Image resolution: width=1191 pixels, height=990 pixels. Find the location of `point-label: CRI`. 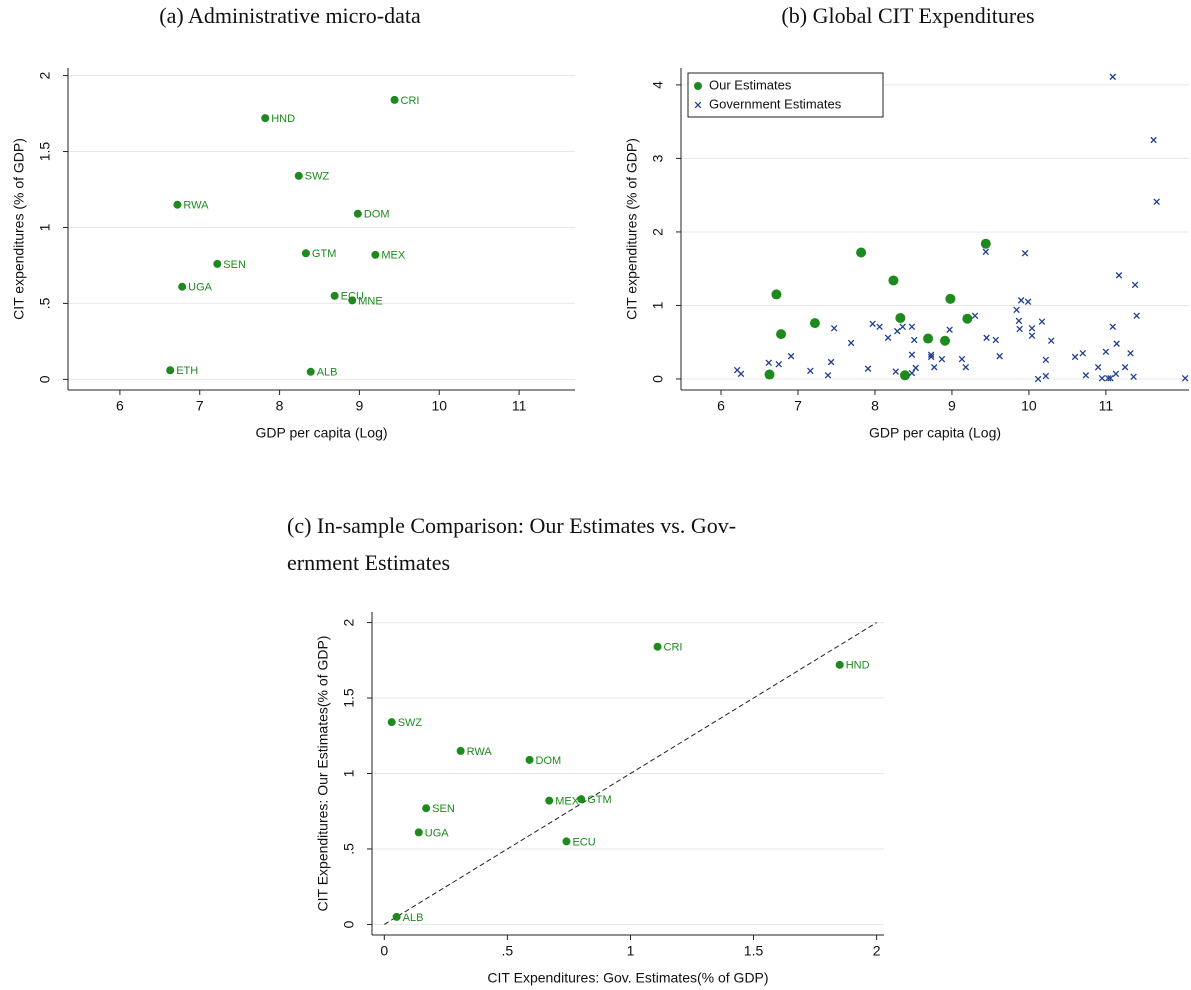

point-label: CRI is located at coordinates (673, 648).